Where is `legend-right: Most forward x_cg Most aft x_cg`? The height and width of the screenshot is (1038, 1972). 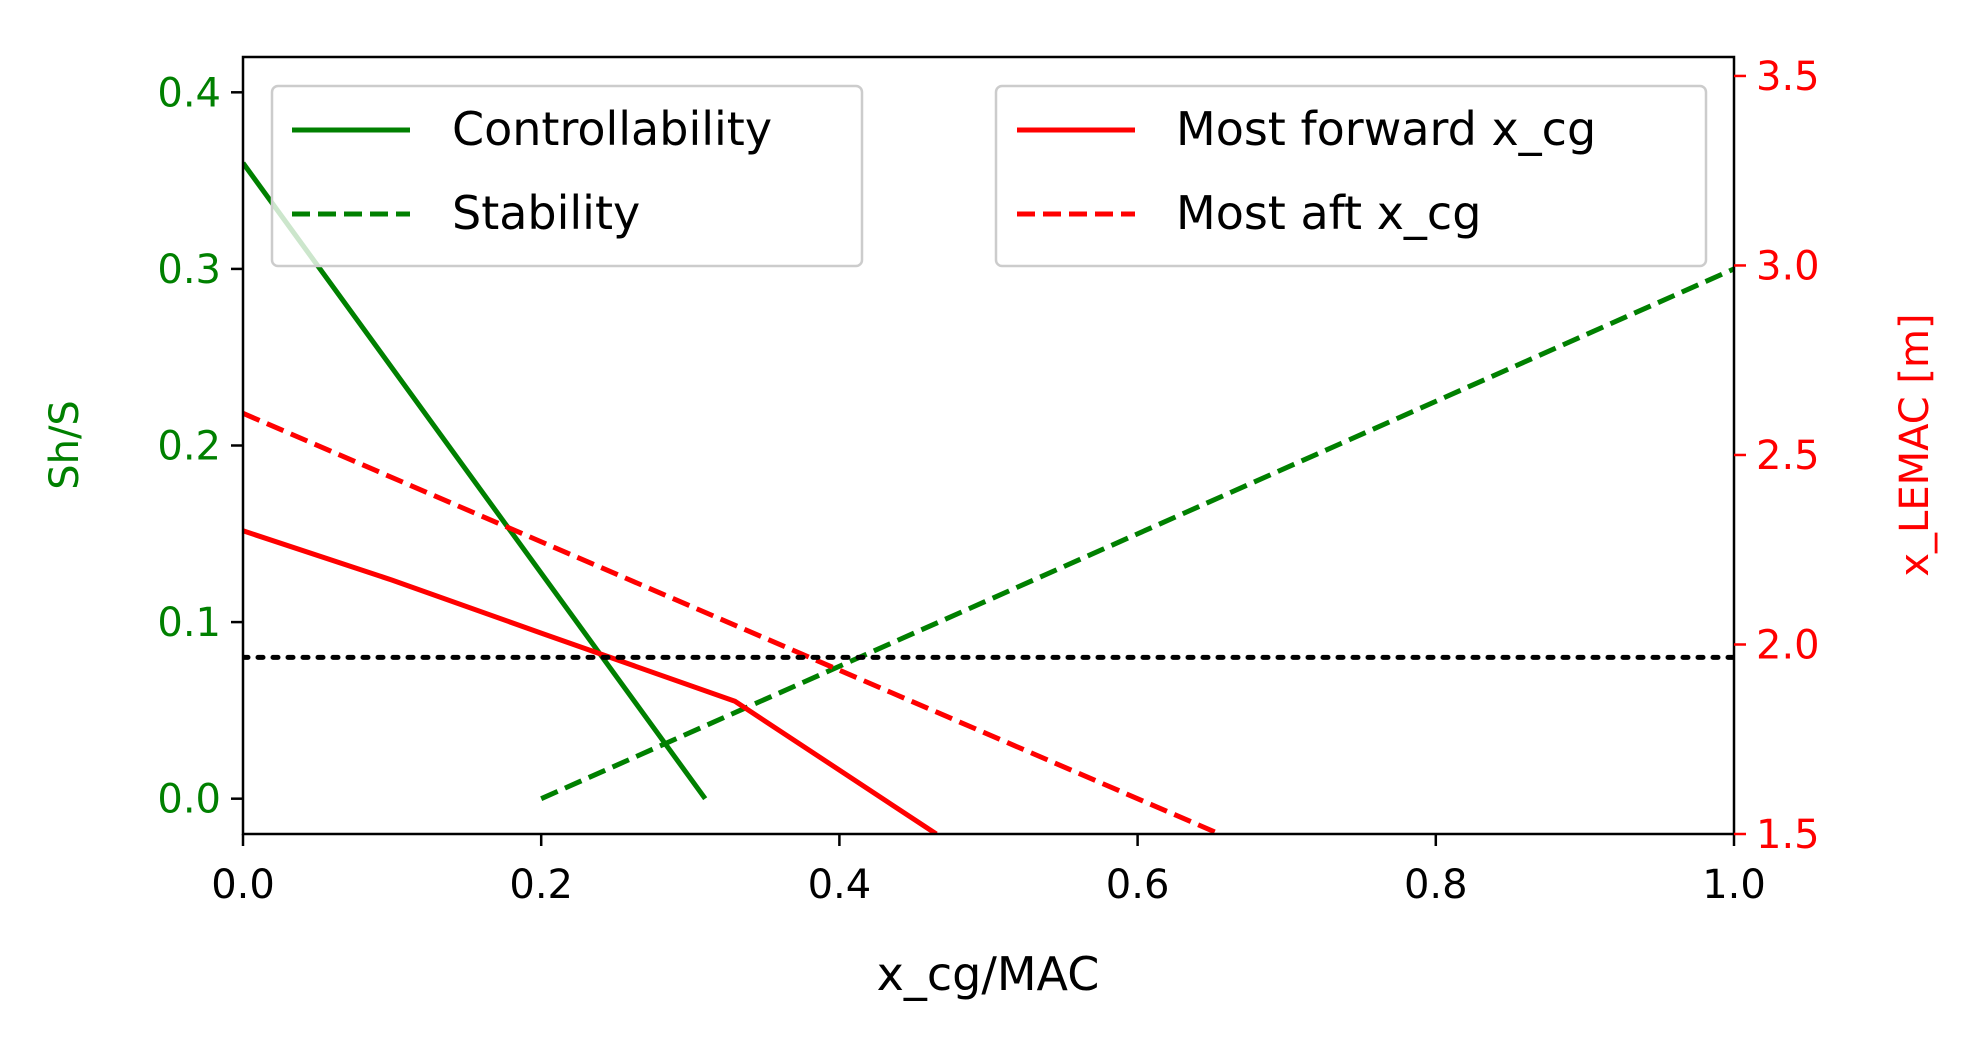 legend-right: Most forward x_cg Most aft x_cg is located at coordinates (1351, 176).